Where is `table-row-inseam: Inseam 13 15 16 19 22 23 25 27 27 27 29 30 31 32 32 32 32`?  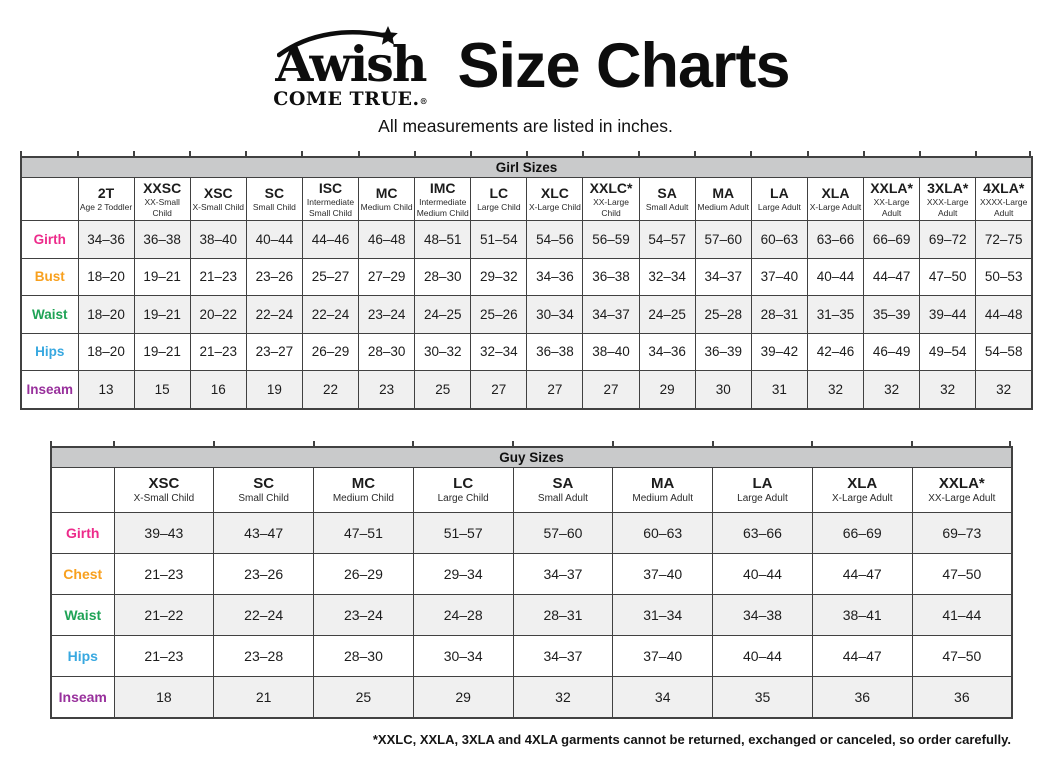
table-row-inseam: Inseam 13 15 16 19 22 23 25 27 27 27 29 30 31 32 32 32 32 is located at coordinates (526, 389).